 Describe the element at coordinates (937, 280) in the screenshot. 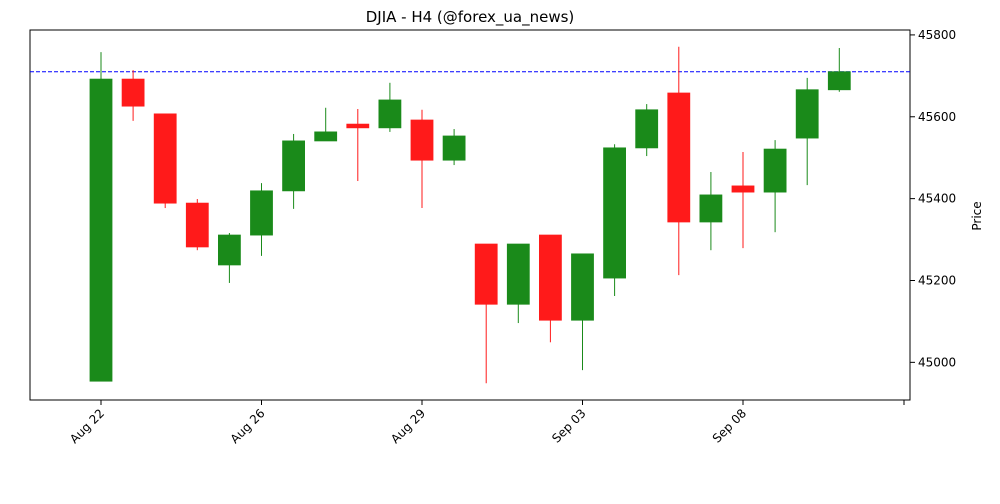

I see `y-tick-label: 45200` at that location.